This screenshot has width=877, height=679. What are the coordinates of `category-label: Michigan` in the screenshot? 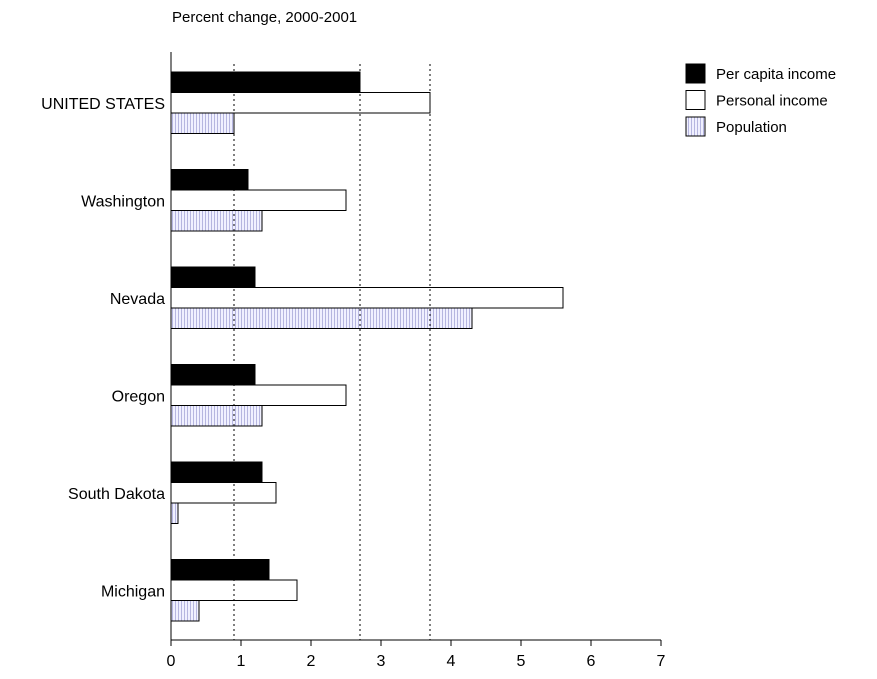 It's located at (133, 591).